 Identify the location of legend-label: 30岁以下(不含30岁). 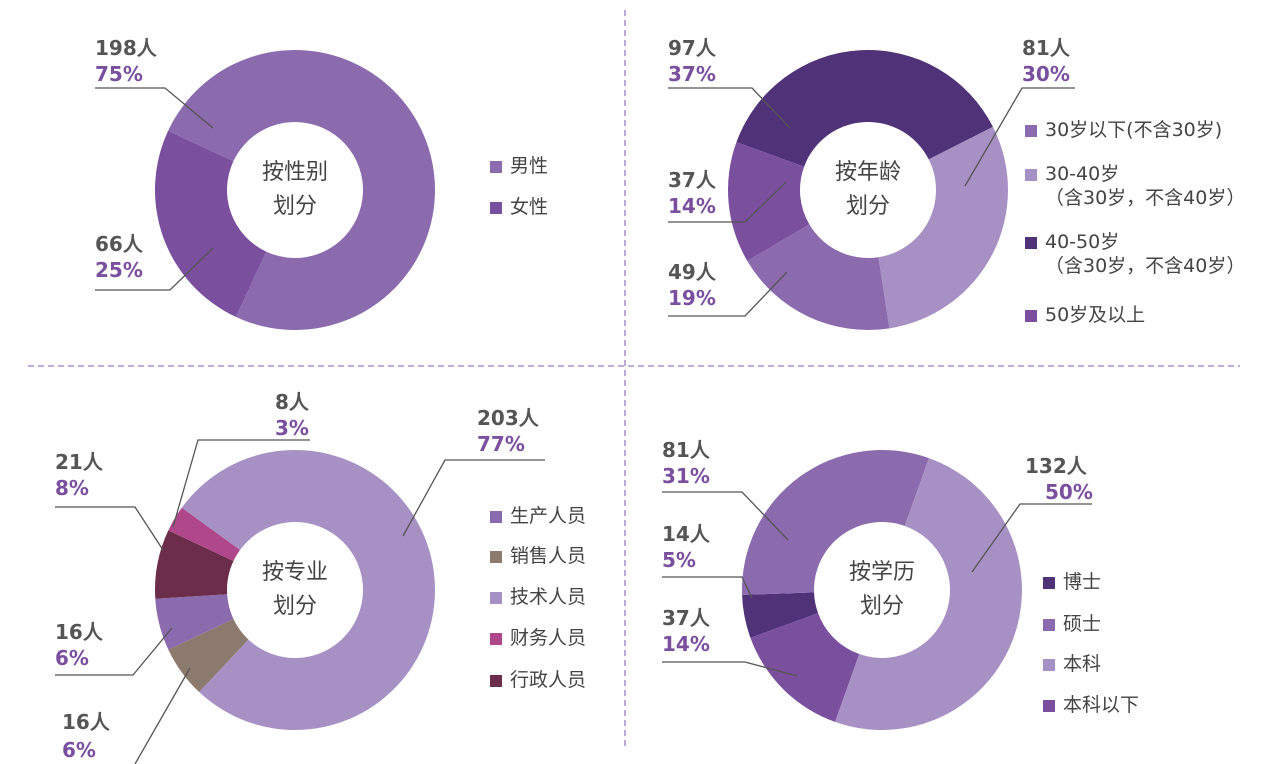
(1134, 130).